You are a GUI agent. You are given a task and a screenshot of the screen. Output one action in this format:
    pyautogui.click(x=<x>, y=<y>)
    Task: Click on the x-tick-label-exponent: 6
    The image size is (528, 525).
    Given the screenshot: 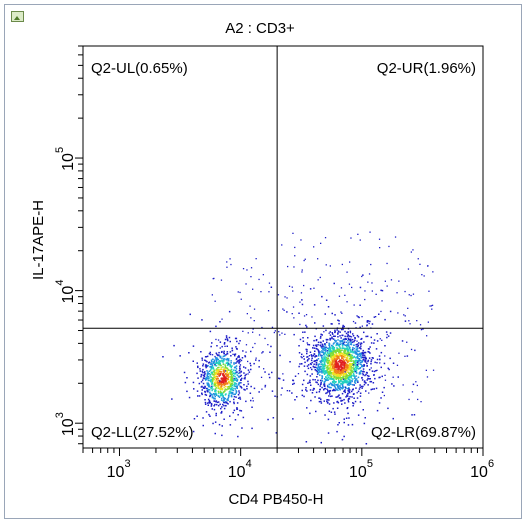 What is the action you would take?
    pyautogui.click(x=491, y=464)
    